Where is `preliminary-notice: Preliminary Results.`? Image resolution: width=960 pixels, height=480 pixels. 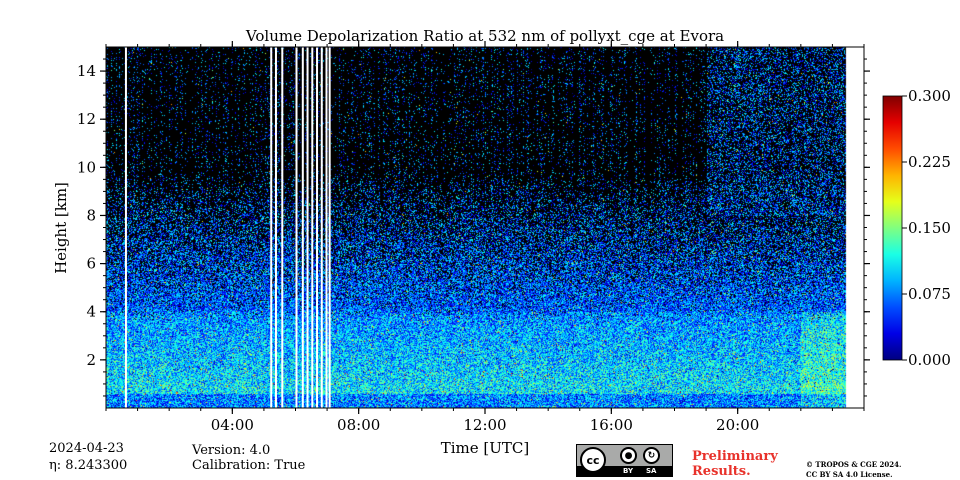 preliminary-notice: Preliminary Results. is located at coordinates (735, 464).